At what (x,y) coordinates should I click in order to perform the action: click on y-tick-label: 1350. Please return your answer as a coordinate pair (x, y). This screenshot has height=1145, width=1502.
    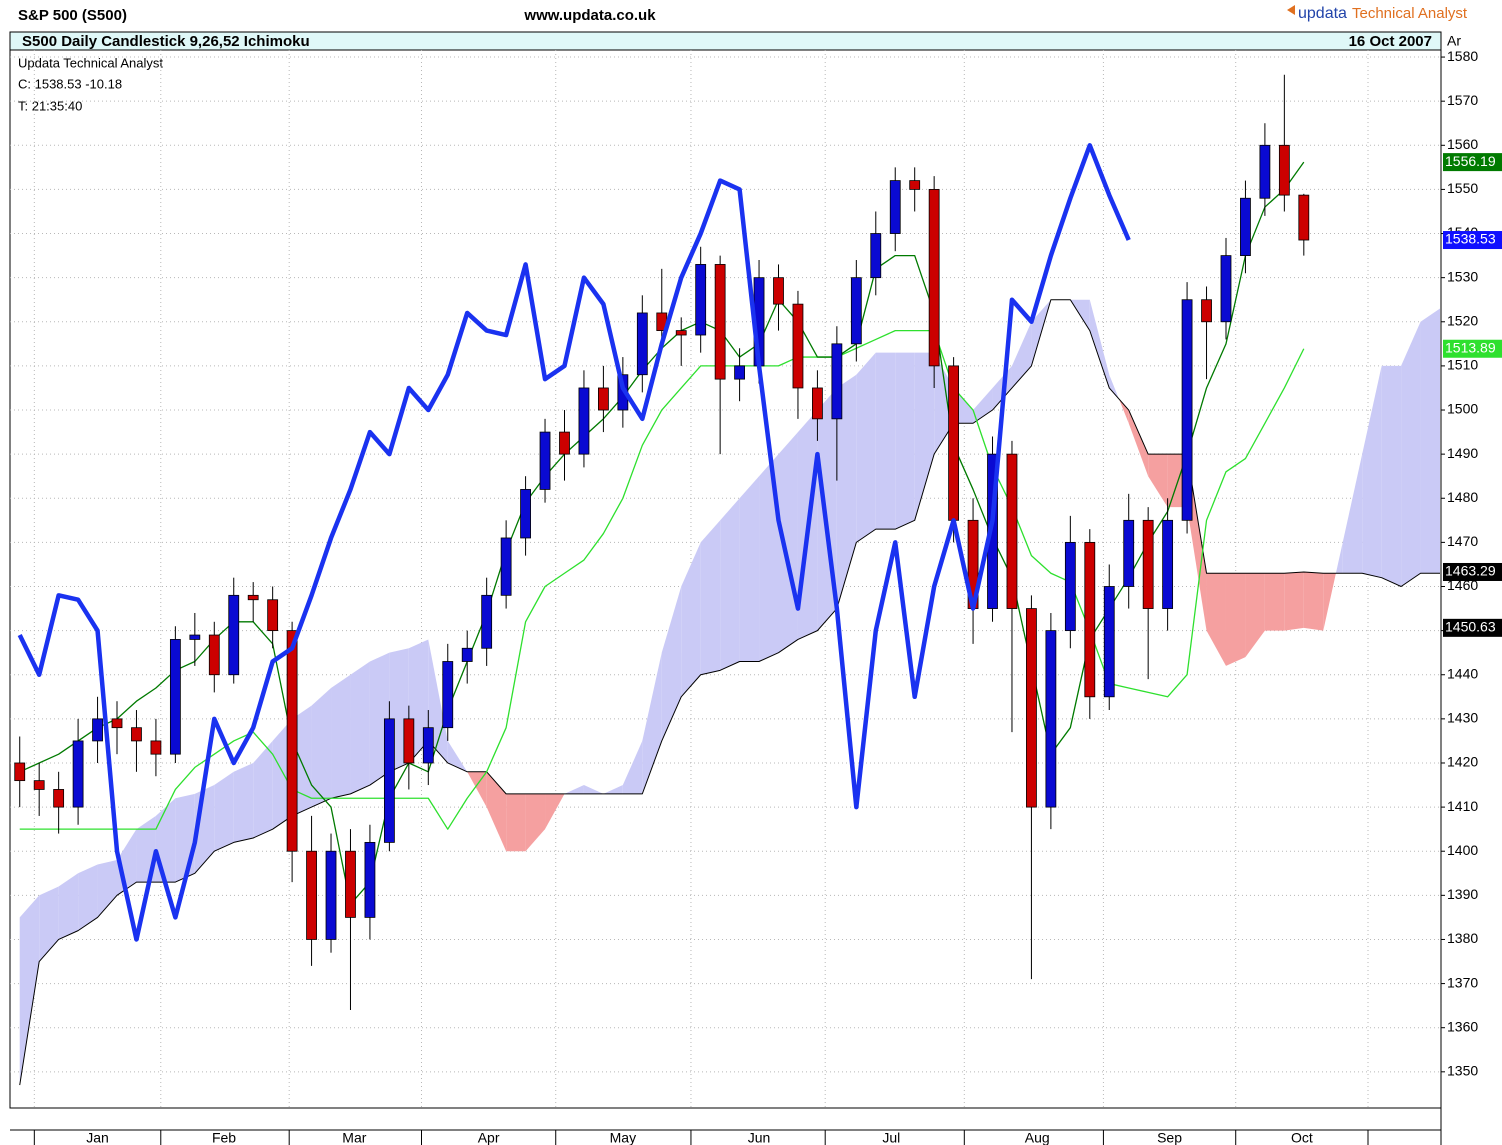
    Looking at the image, I should click on (1462, 1071).